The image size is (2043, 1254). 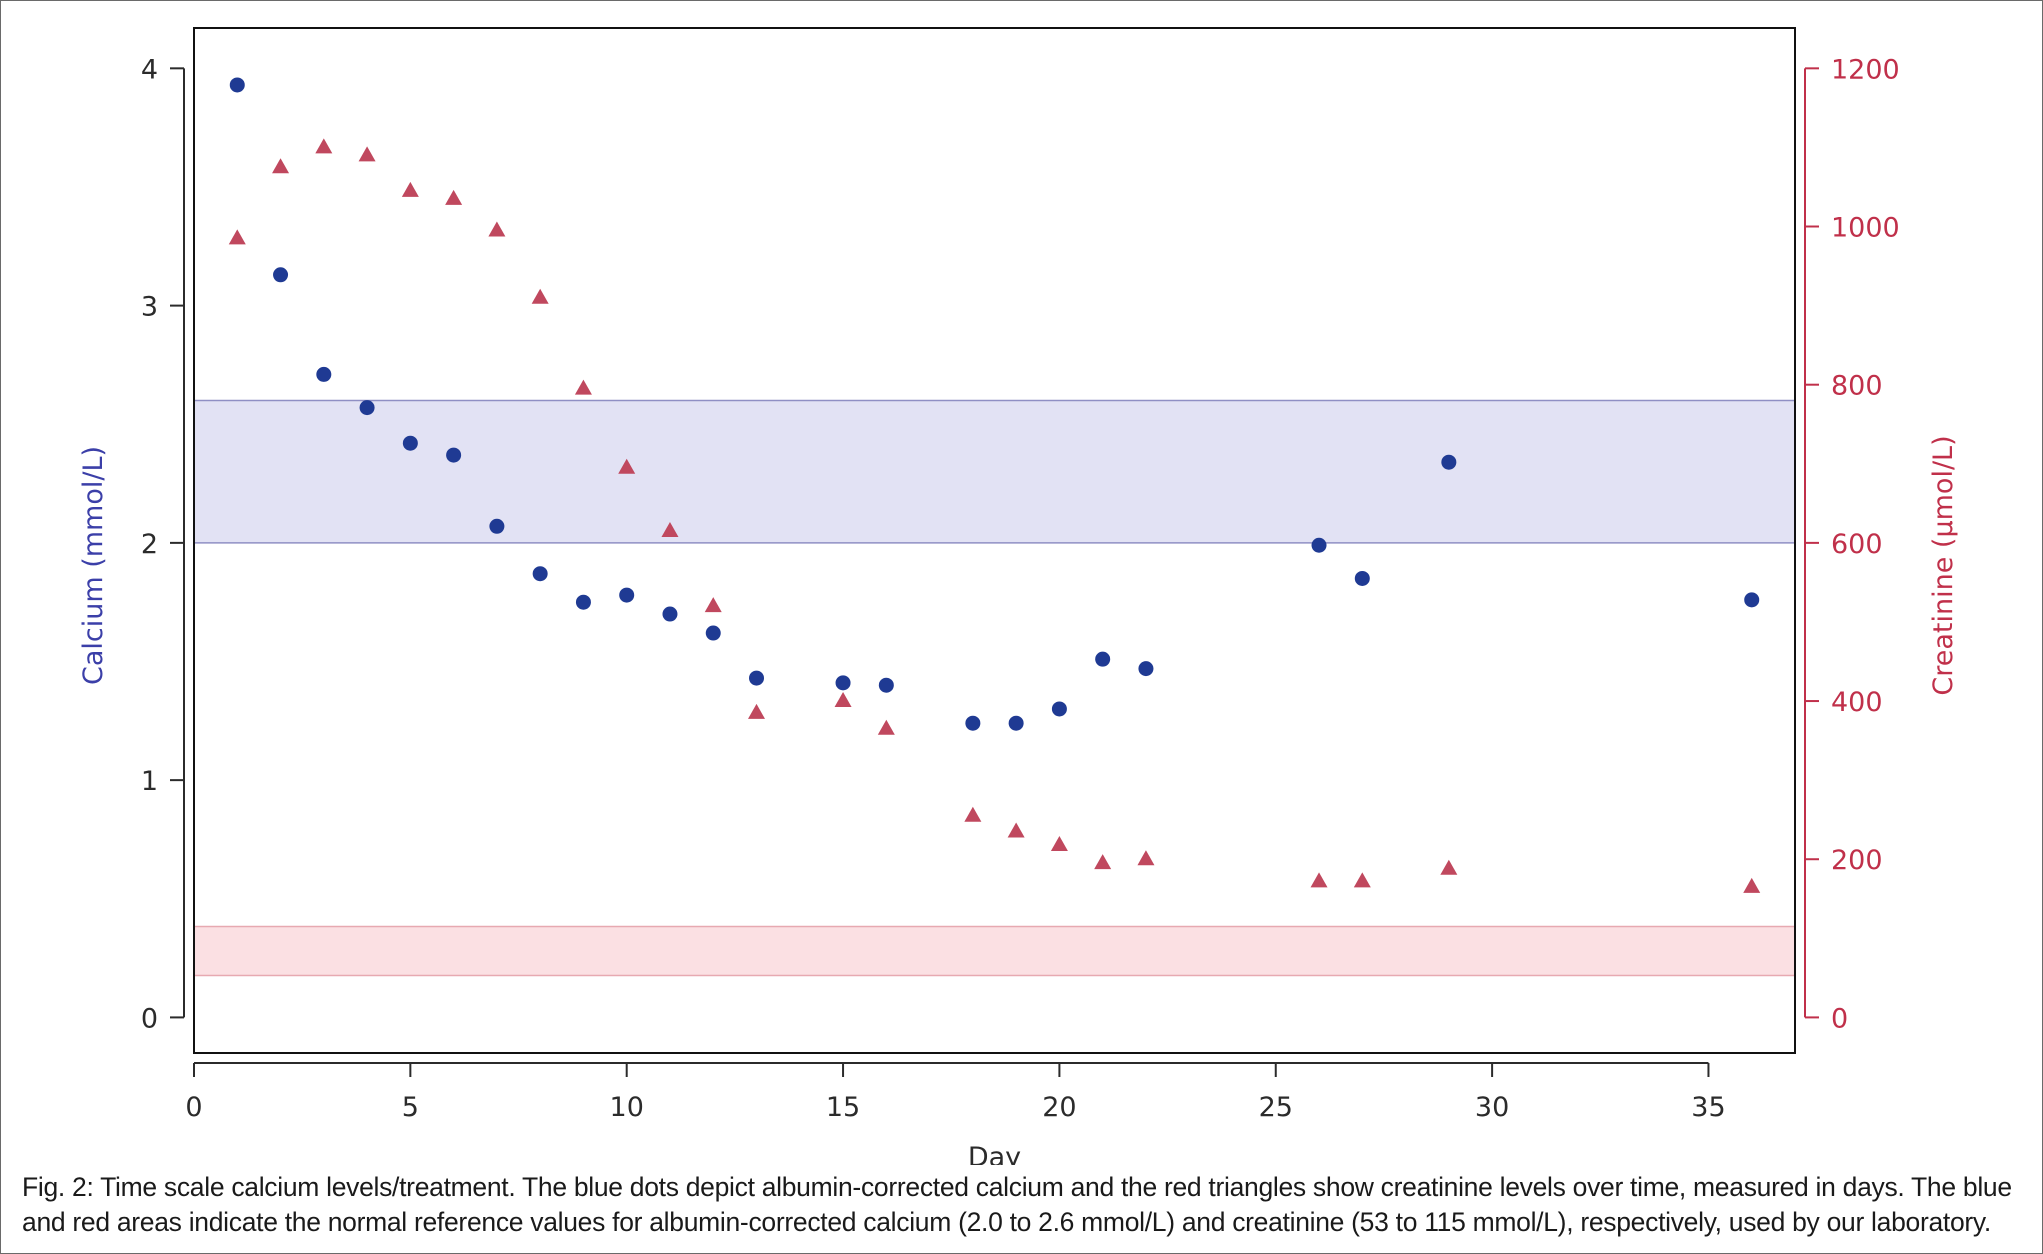 I want to click on y2-tick-label: 800, so click(x=1857, y=386).